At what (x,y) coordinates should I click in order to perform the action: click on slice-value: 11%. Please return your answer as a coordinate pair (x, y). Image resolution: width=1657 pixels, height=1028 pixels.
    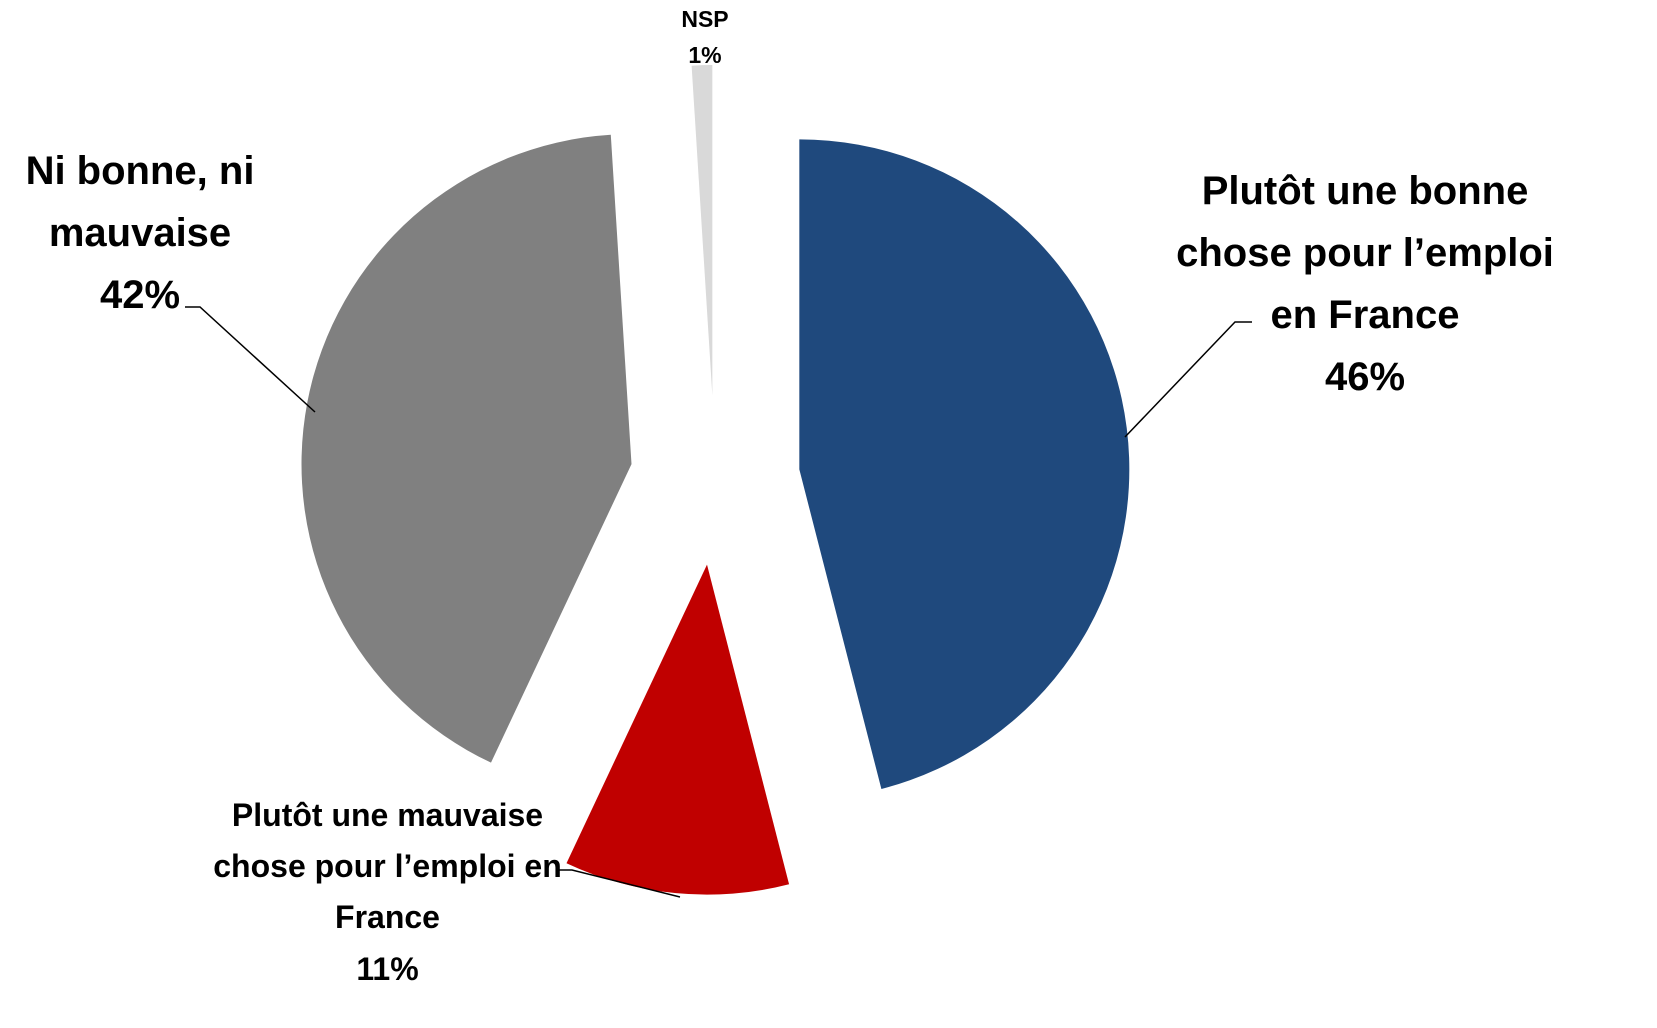
    Looking at the image, I should click on (387, 968).